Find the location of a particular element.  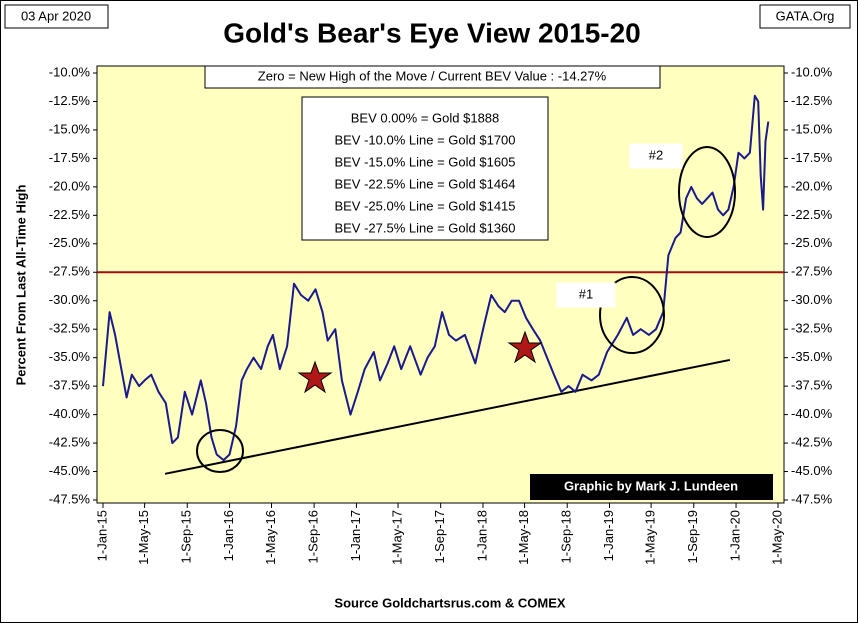

y2-tick-label: -22.5% is located at coordinates (812, 214).